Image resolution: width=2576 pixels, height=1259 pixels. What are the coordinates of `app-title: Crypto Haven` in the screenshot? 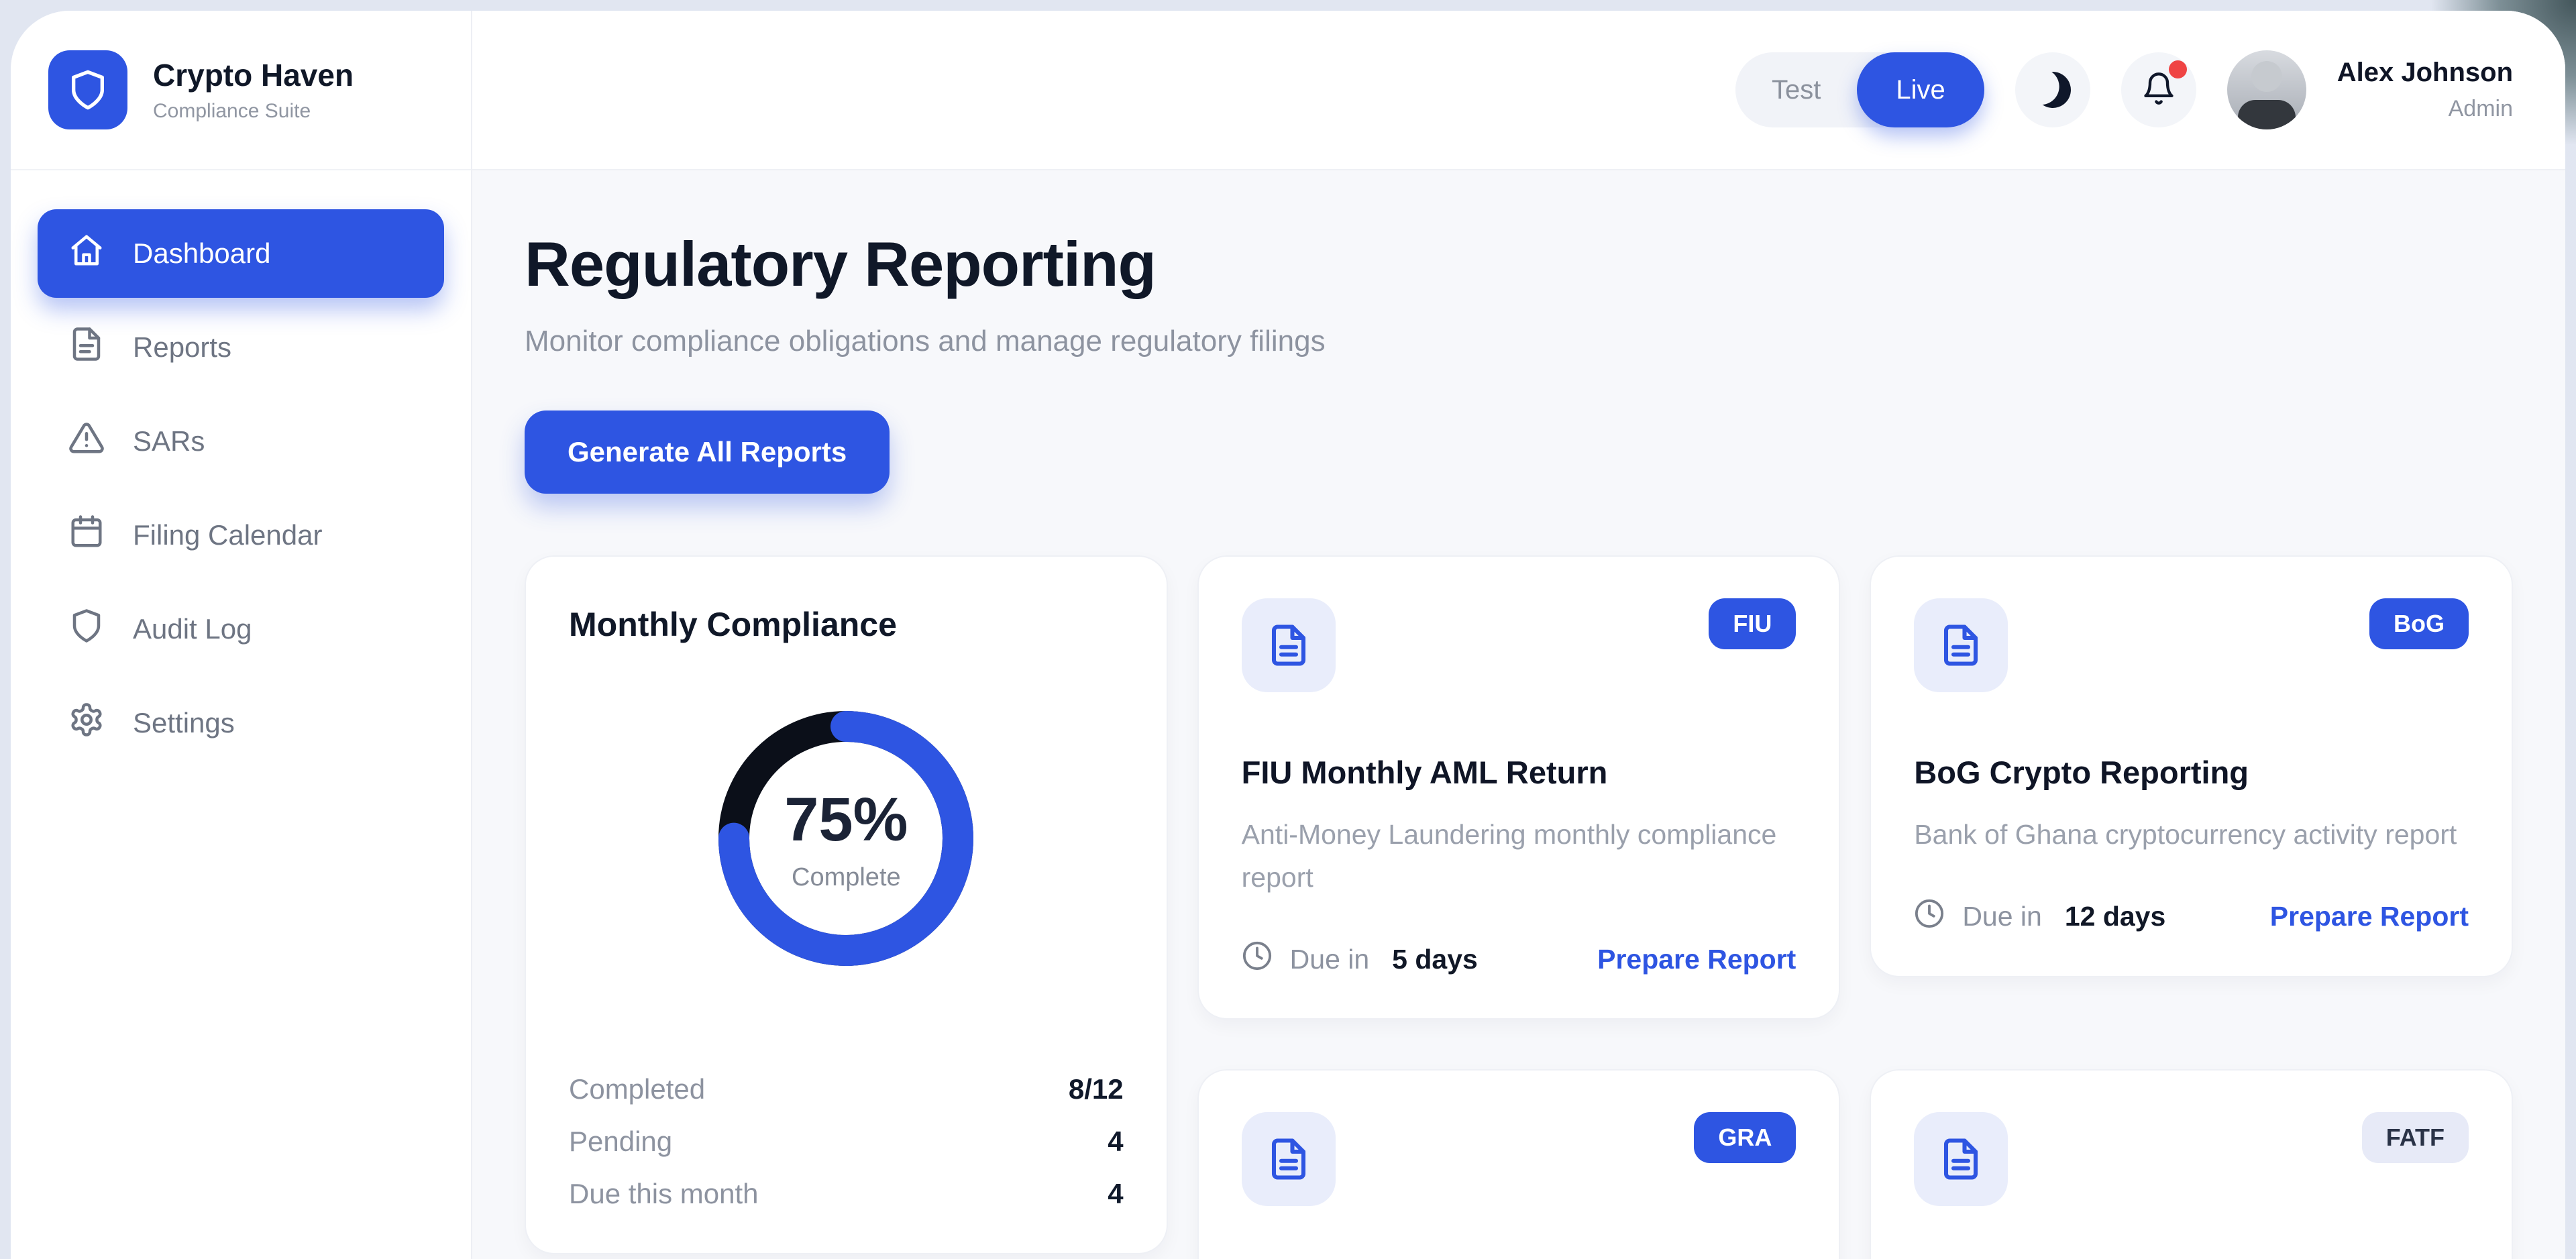 It's located at (253, 75).